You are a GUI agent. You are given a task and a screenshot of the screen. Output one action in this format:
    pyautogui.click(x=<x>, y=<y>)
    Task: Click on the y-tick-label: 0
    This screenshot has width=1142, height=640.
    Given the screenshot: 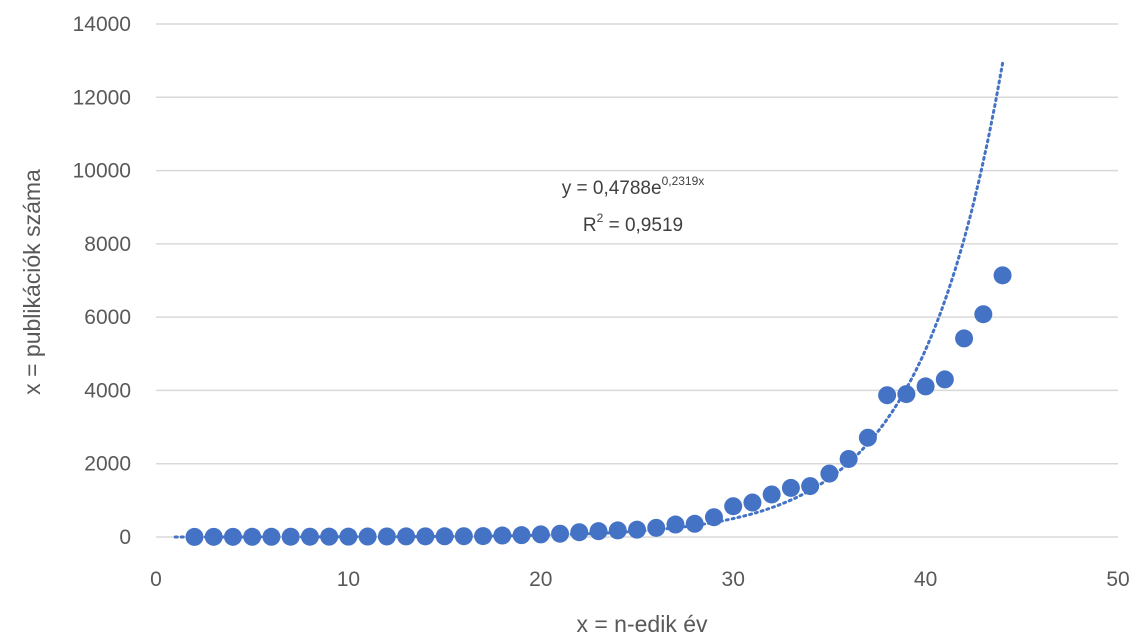 What is the action you would take?
    pyautogui.click(x=125, y=537)
    